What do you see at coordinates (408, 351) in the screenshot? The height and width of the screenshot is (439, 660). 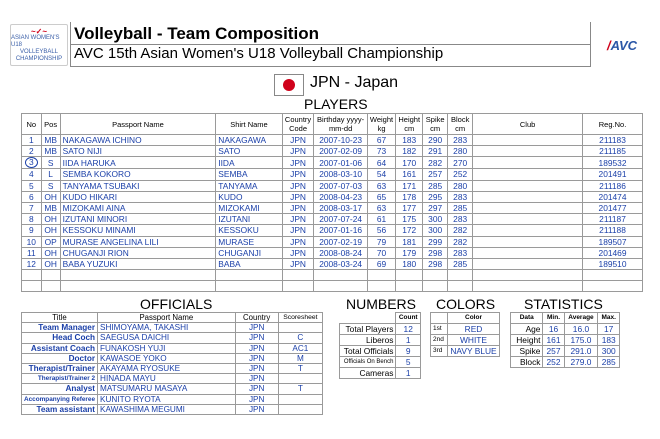 I see `numbers-value-cell: 9` at bounding box center [408, 351].